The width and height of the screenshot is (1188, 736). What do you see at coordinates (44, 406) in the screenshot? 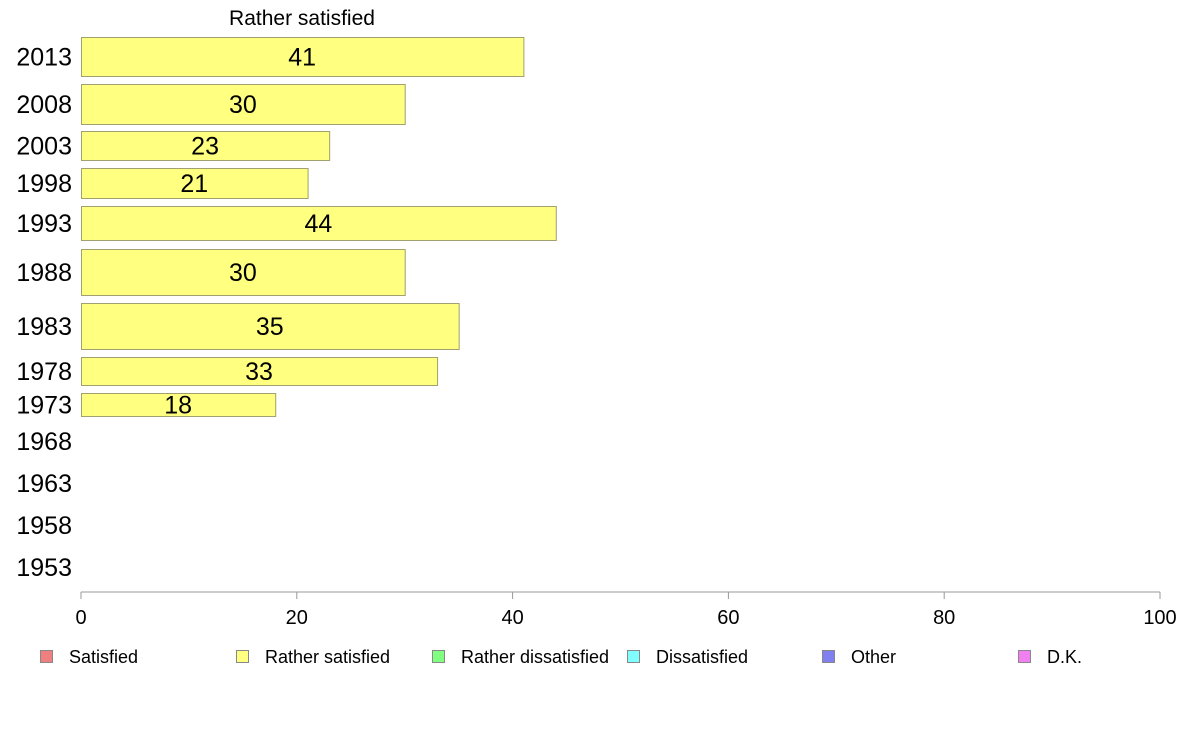
I see `category-label: 1973` at bounding box center [44, 406].